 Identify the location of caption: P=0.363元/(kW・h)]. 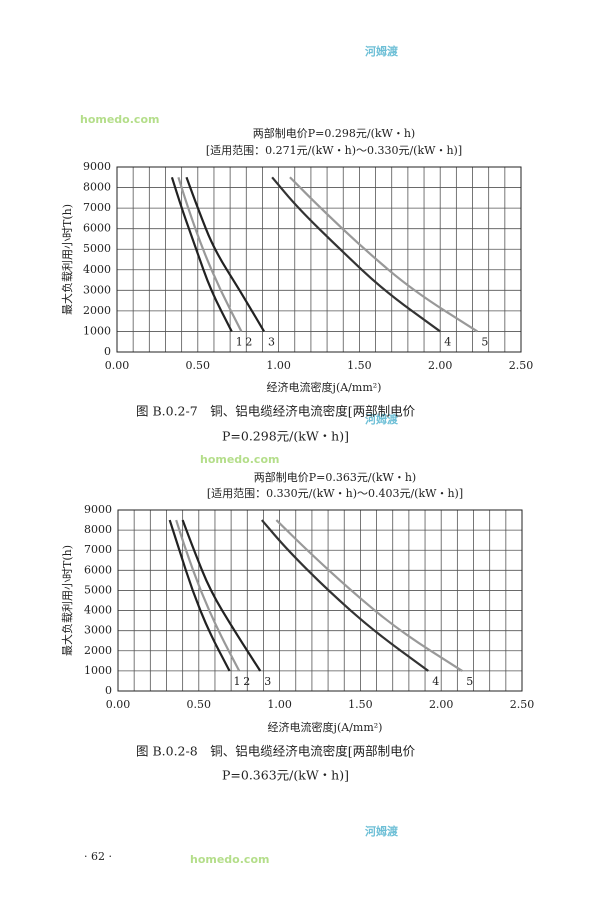
(285, 775).